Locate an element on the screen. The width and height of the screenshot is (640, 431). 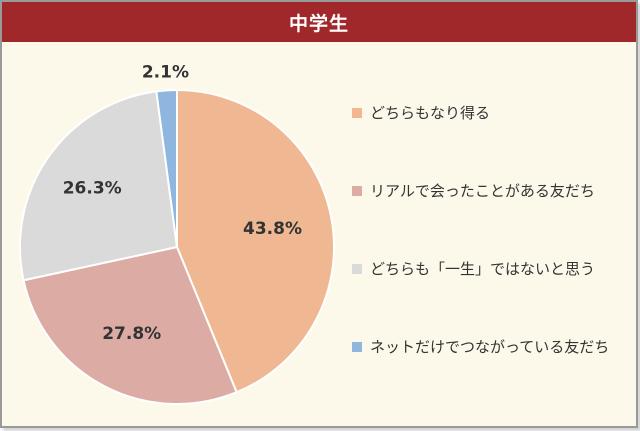
data-label-2: 27.8% is located at coordinates (131, 334).